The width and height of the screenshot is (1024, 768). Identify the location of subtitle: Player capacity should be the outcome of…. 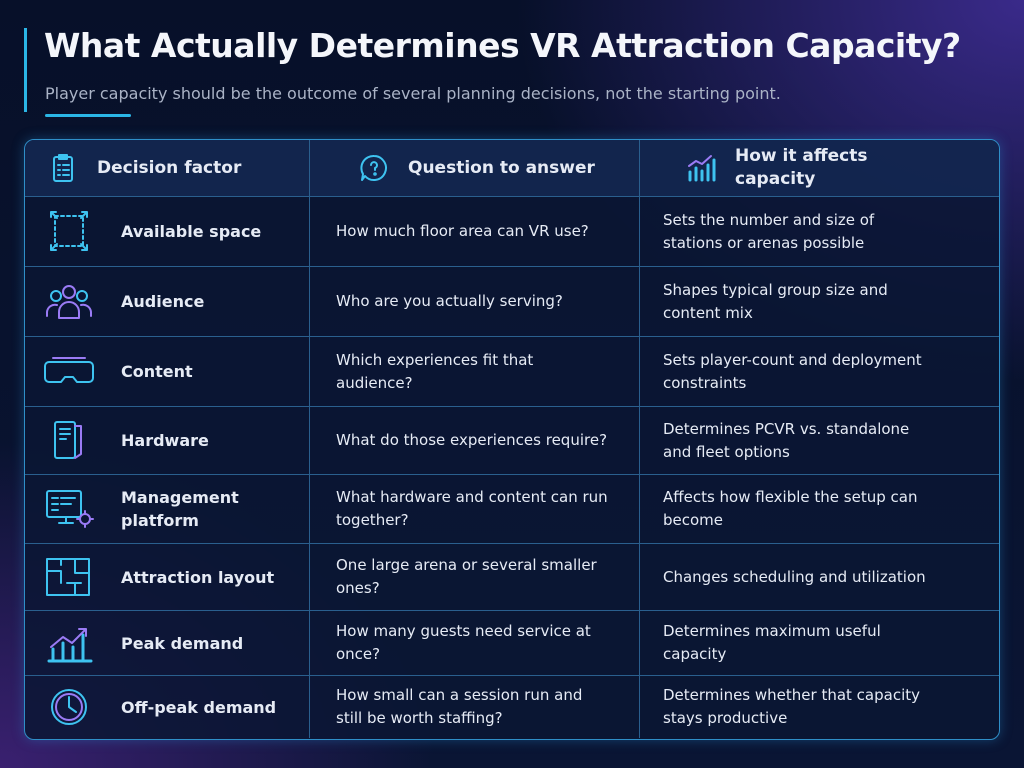
(413, 93).